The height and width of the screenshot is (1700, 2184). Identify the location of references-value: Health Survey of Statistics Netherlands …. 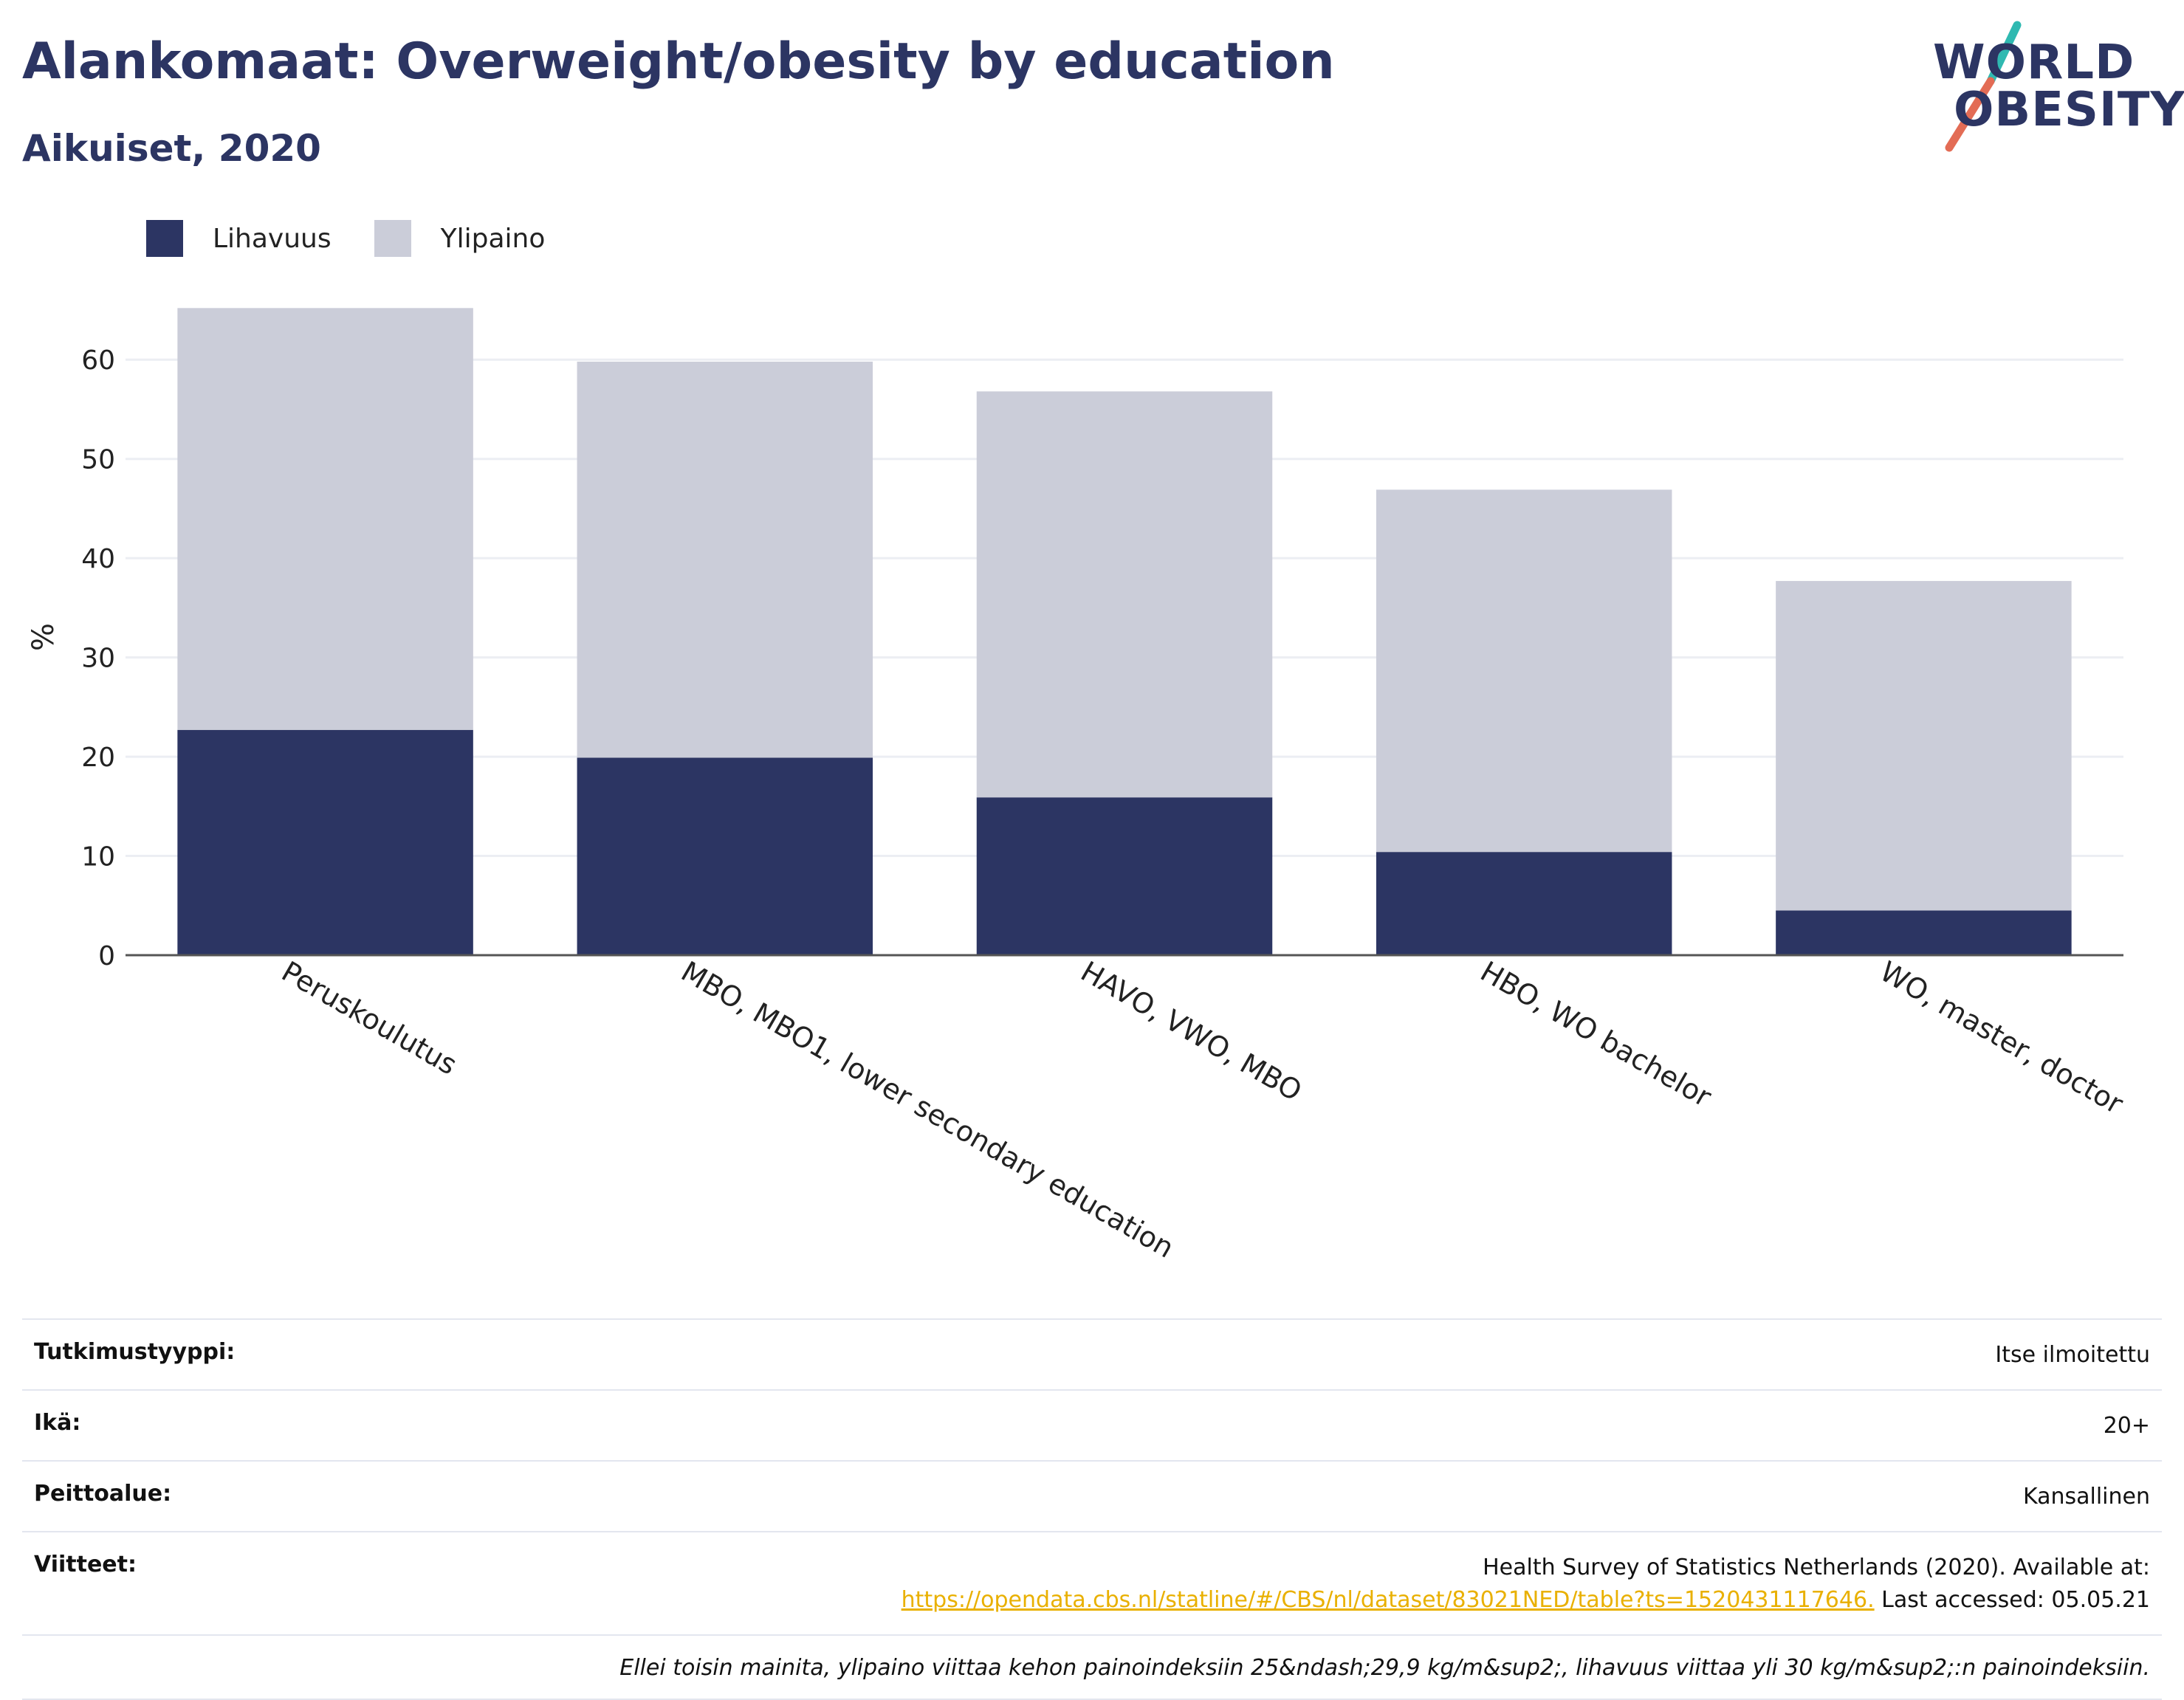
(1526, 1584).